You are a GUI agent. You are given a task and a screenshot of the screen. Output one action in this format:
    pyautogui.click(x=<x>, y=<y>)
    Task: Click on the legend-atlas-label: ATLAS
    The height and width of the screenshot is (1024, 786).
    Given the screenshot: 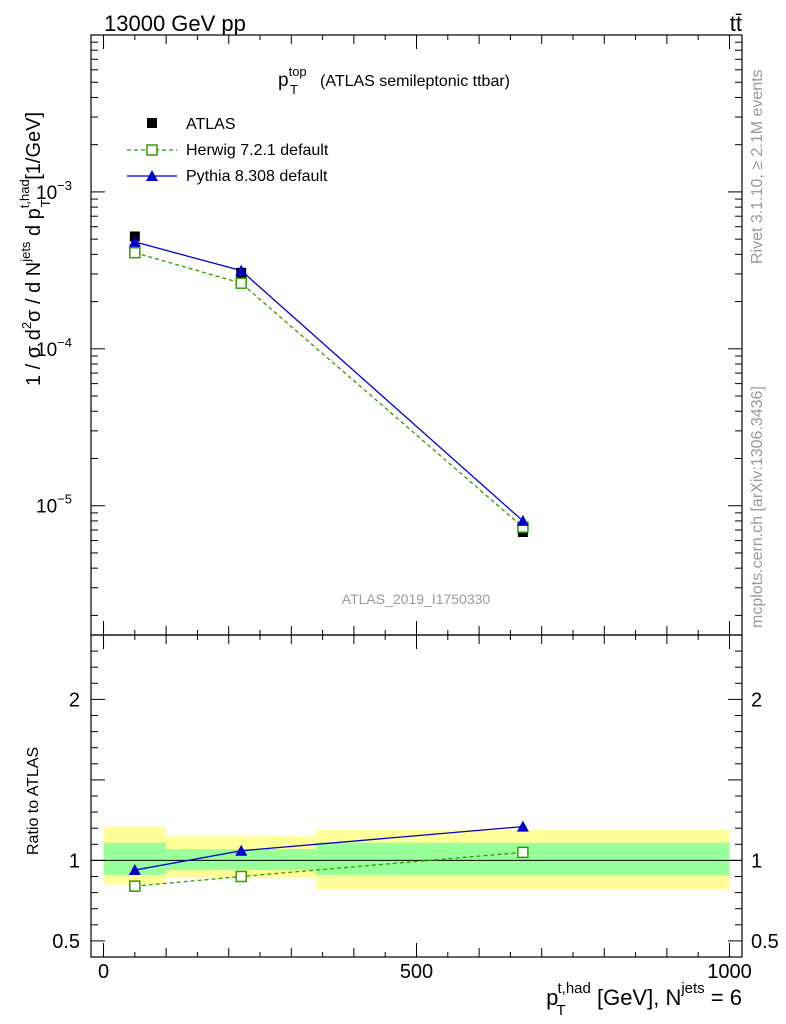 What is the action you would take?
    pyautogui.click(x=211, y=124)
    